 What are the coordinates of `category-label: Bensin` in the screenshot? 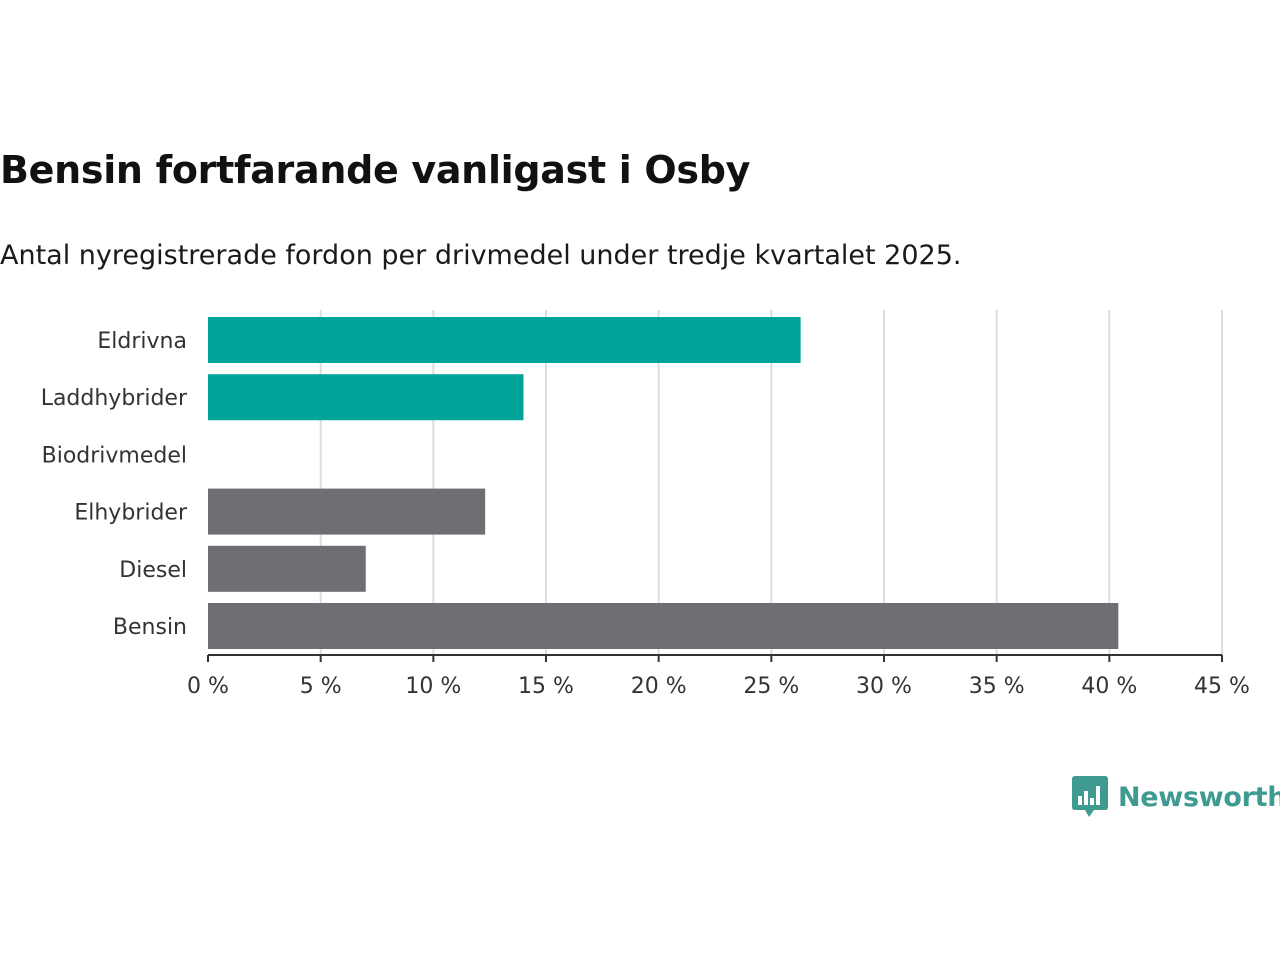 It's located at (150, 627).